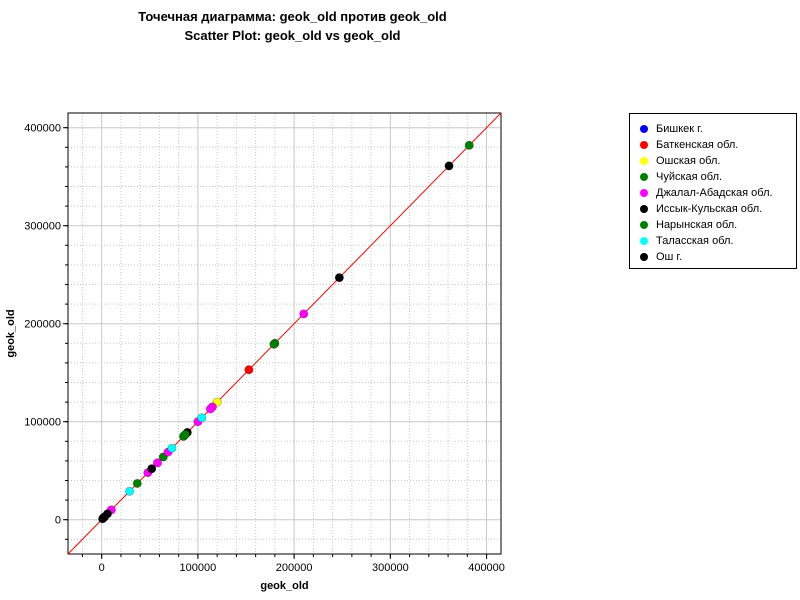 Image resolution: width=800 pixels, height=600 pixels. I want to click on y-tick-label: 200000, so click(42, 325).